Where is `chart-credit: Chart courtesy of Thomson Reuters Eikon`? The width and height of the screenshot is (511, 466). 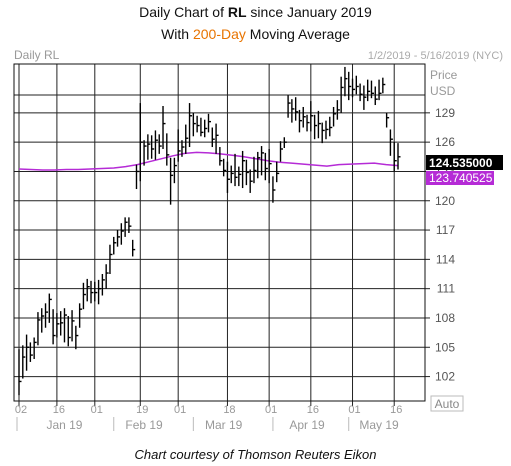
chart-credit: Chart courtesy of Thomson Reuters Eikon is located at coordinates (255, 454).